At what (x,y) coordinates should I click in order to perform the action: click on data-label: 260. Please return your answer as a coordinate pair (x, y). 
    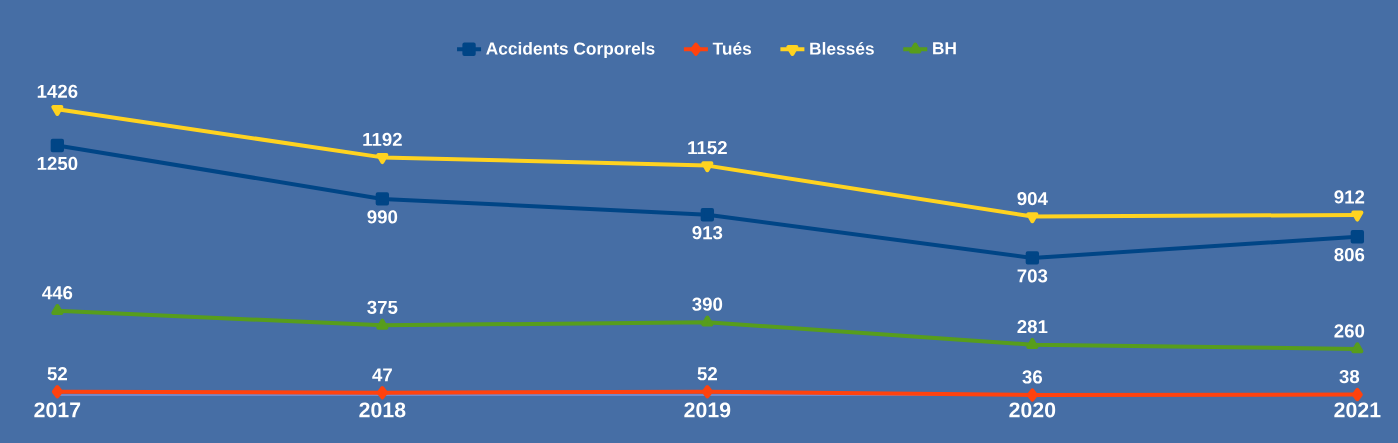
    Looking at the image, I should click on (1349, 331).